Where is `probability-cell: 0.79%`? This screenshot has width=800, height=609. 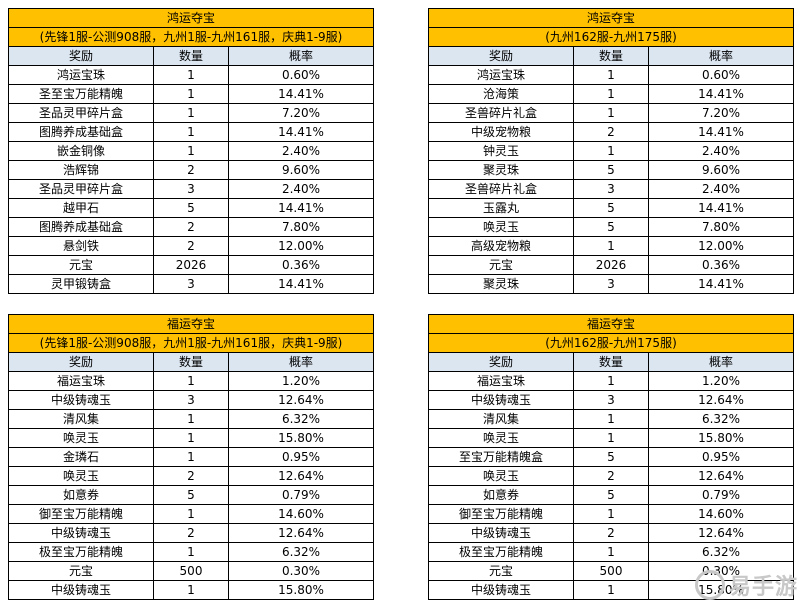 probability-cell: 0.79% is located at coordinates (301, 495).